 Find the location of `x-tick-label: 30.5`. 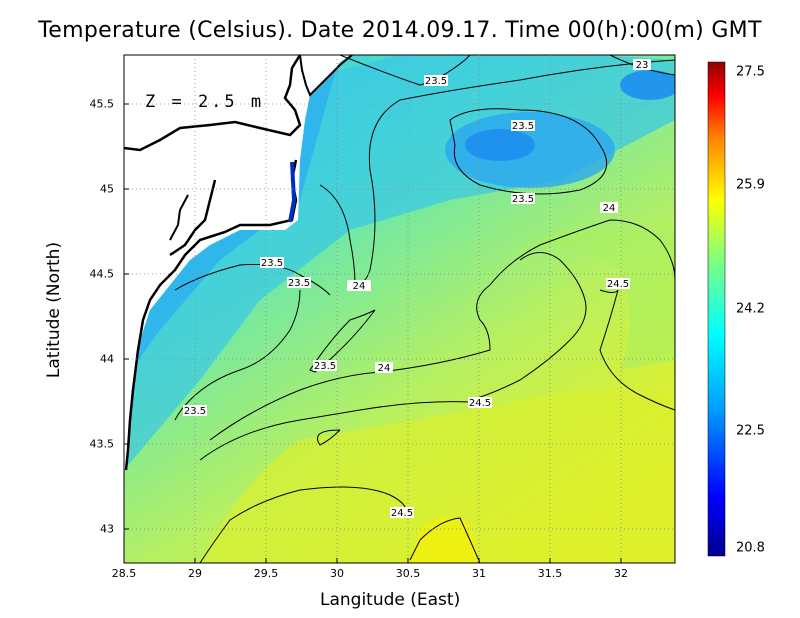

x-tick-label: 30.5 is located at coordinates (408, 573).